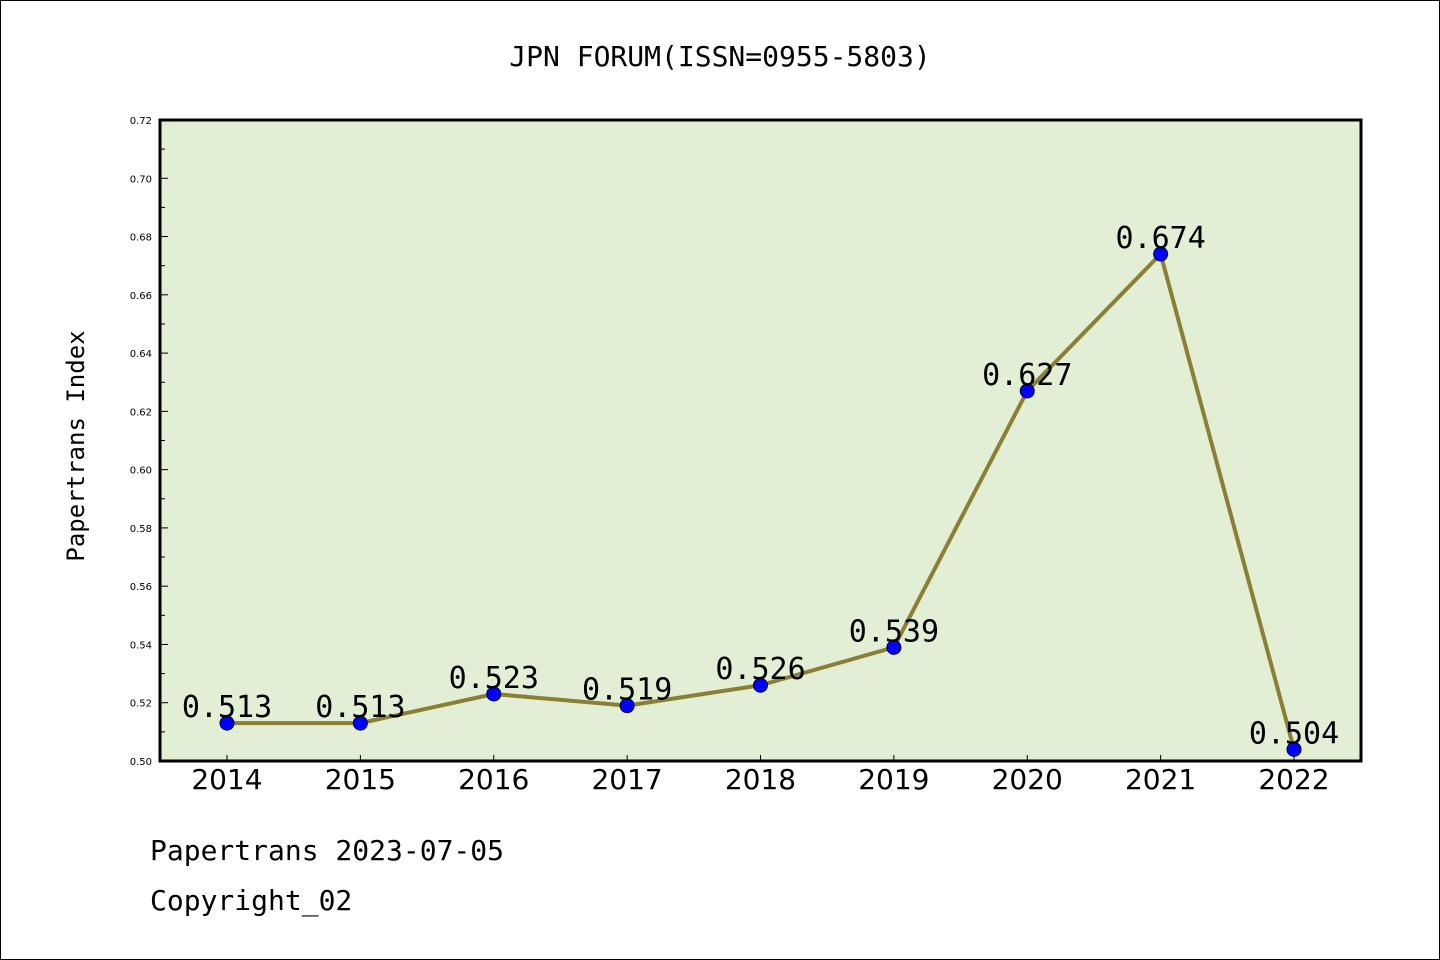 The width and height of the screenshot is (1440, 960). What do you see at coordinates (141, 529) in the screenshot?
I see `y-tick-label: 0.58` at bounding box center [141, 529].